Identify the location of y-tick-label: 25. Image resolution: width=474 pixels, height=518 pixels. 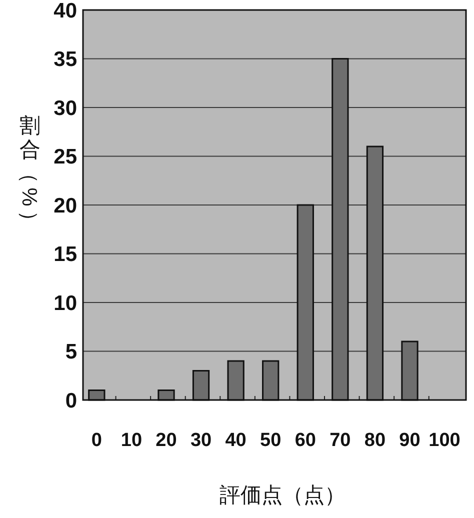
(66, 157).